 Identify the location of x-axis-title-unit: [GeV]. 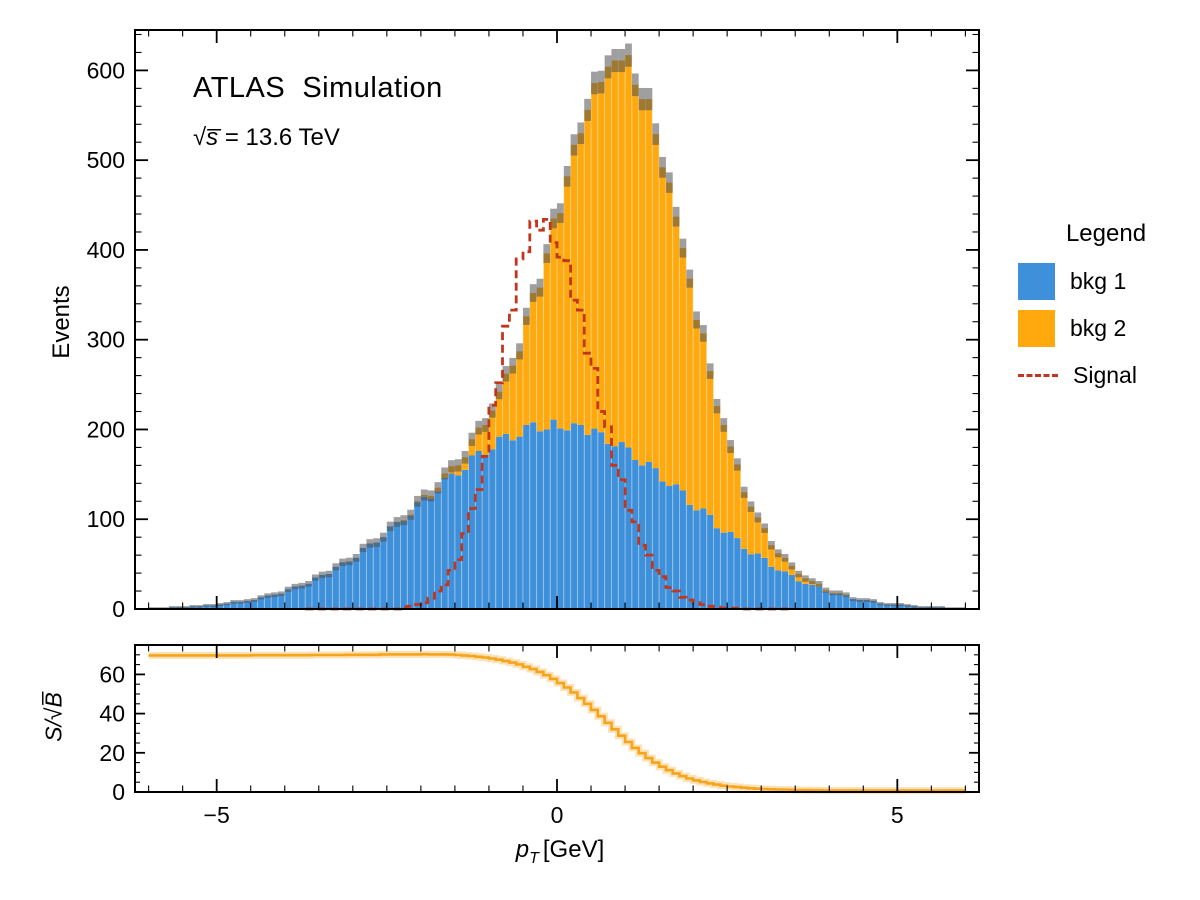
(573, 850).